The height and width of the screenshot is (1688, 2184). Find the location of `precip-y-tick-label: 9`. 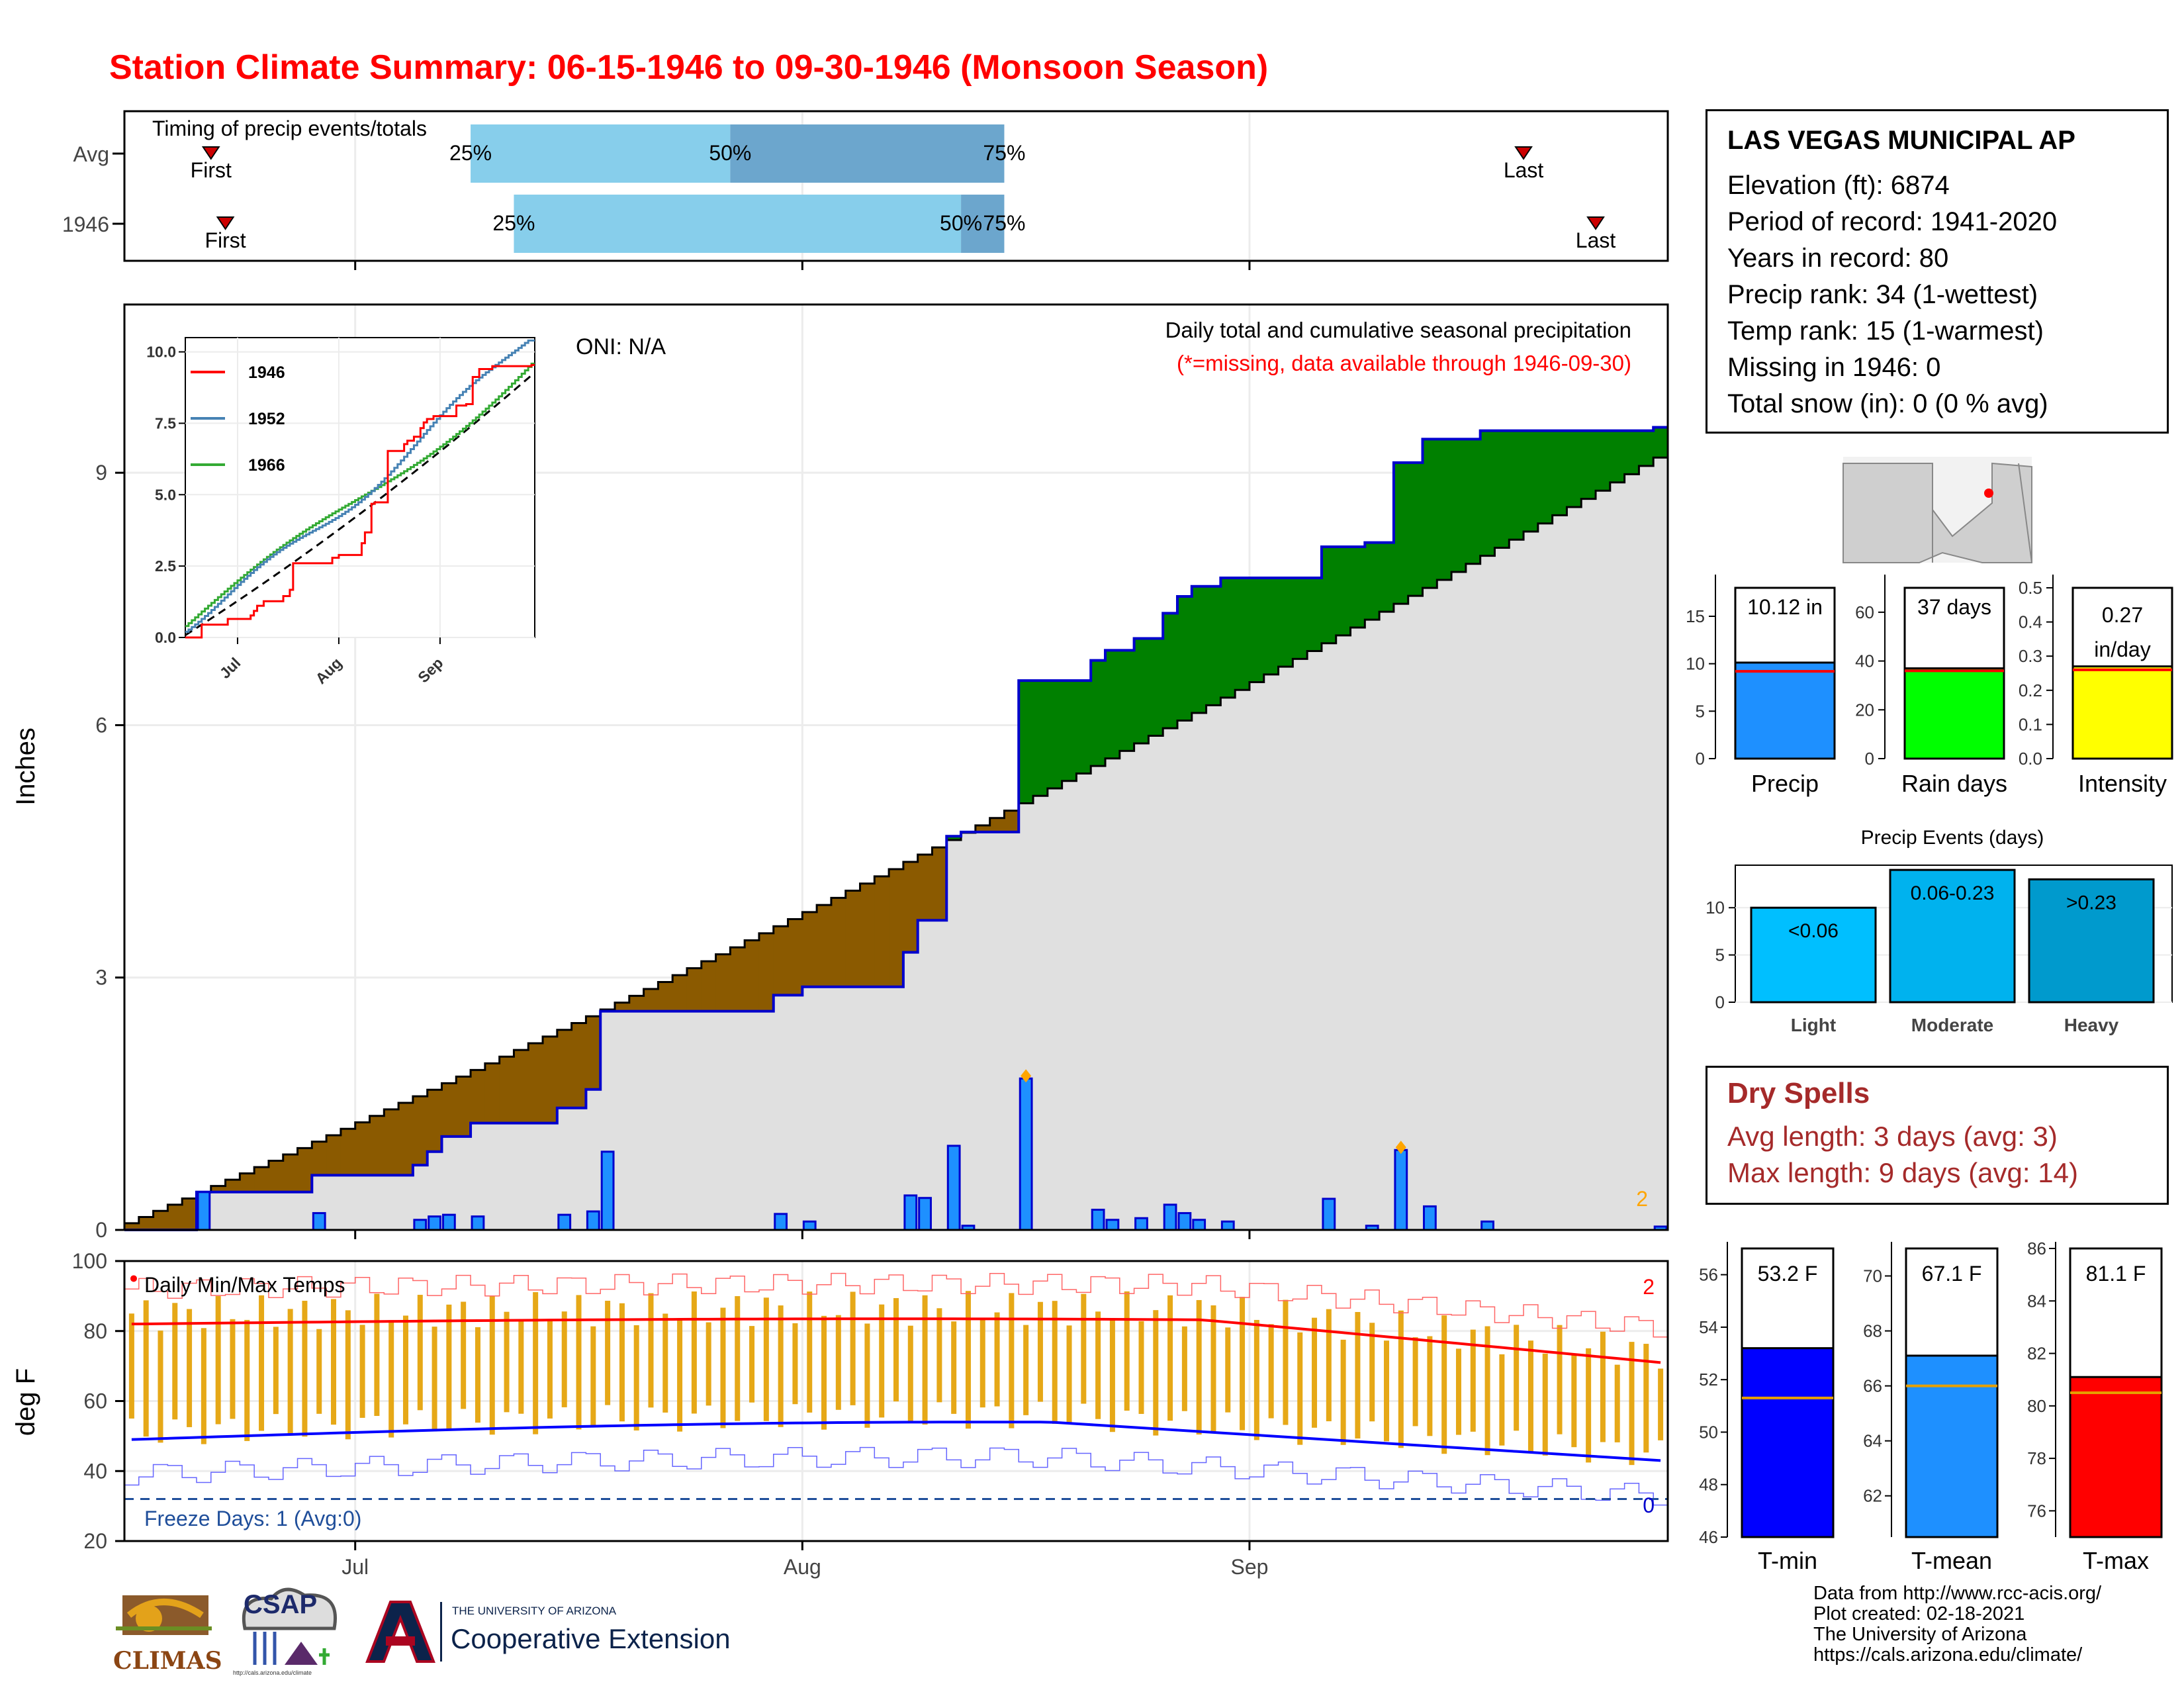

precip-y-tick-label: 9 is located at coordinates (101, 473).